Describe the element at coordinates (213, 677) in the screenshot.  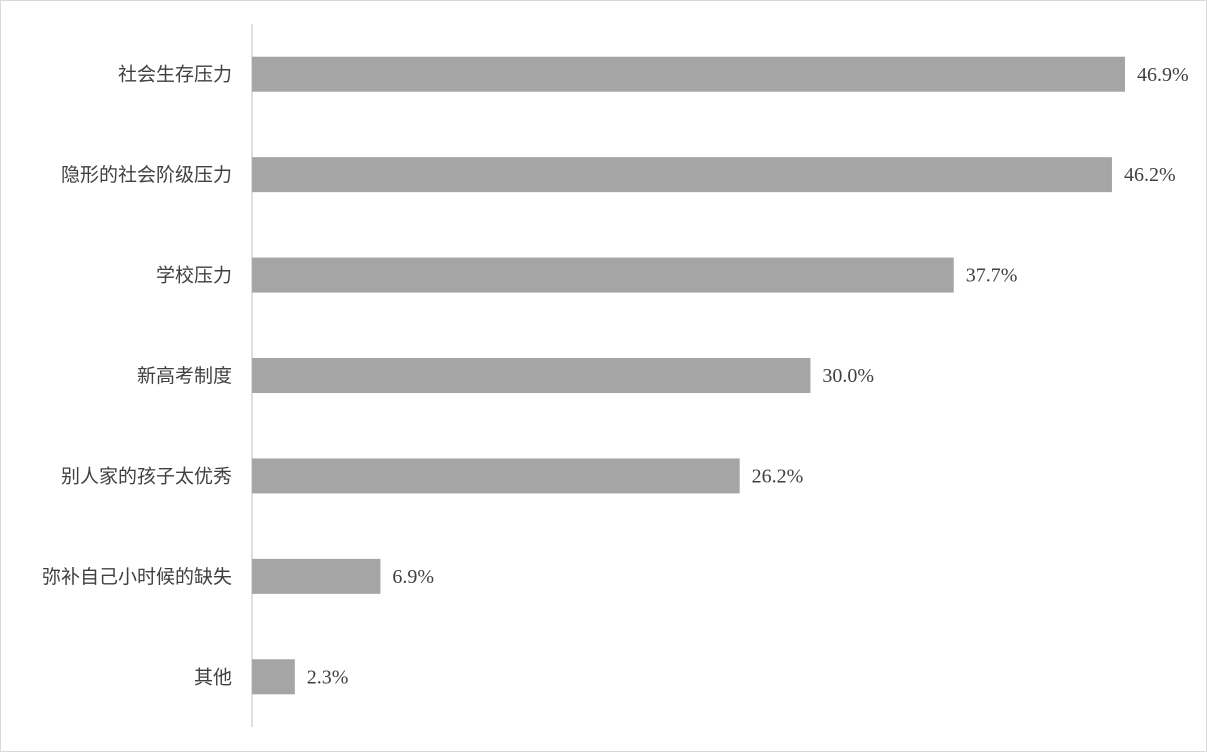
I see `y-tick-label: 其他` at that location.